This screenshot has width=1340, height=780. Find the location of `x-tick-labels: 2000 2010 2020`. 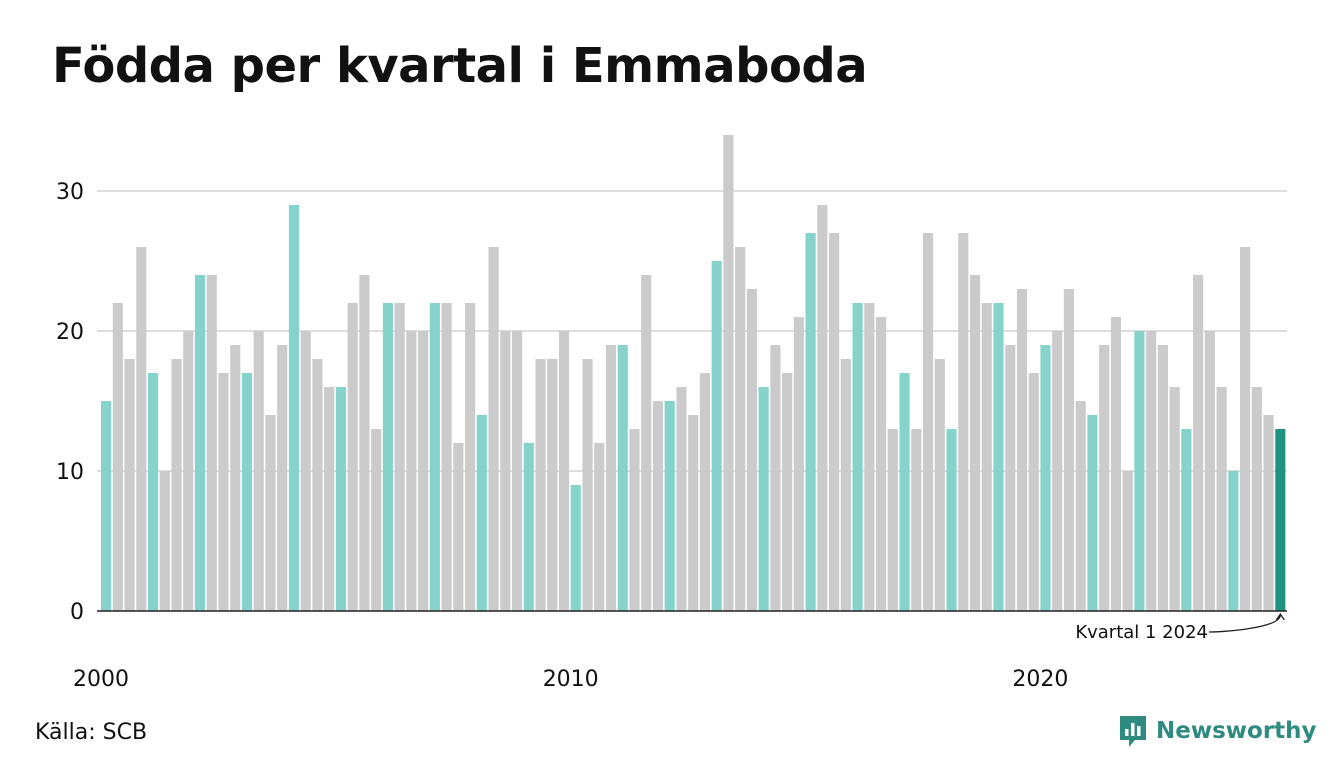

x-tick-labels: 2000 2010 2020 is located at coordinates (570, 679).